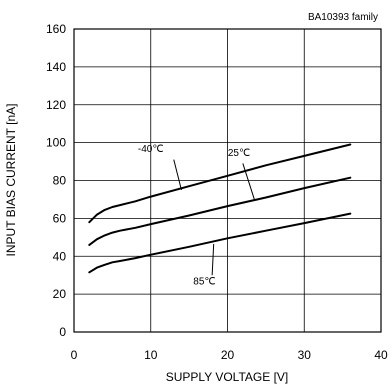 This screenshot has width=391, height=390. Describe the element at coordinates (151, 149) in the screenshot. I see `series-label: -40℃` at that location.